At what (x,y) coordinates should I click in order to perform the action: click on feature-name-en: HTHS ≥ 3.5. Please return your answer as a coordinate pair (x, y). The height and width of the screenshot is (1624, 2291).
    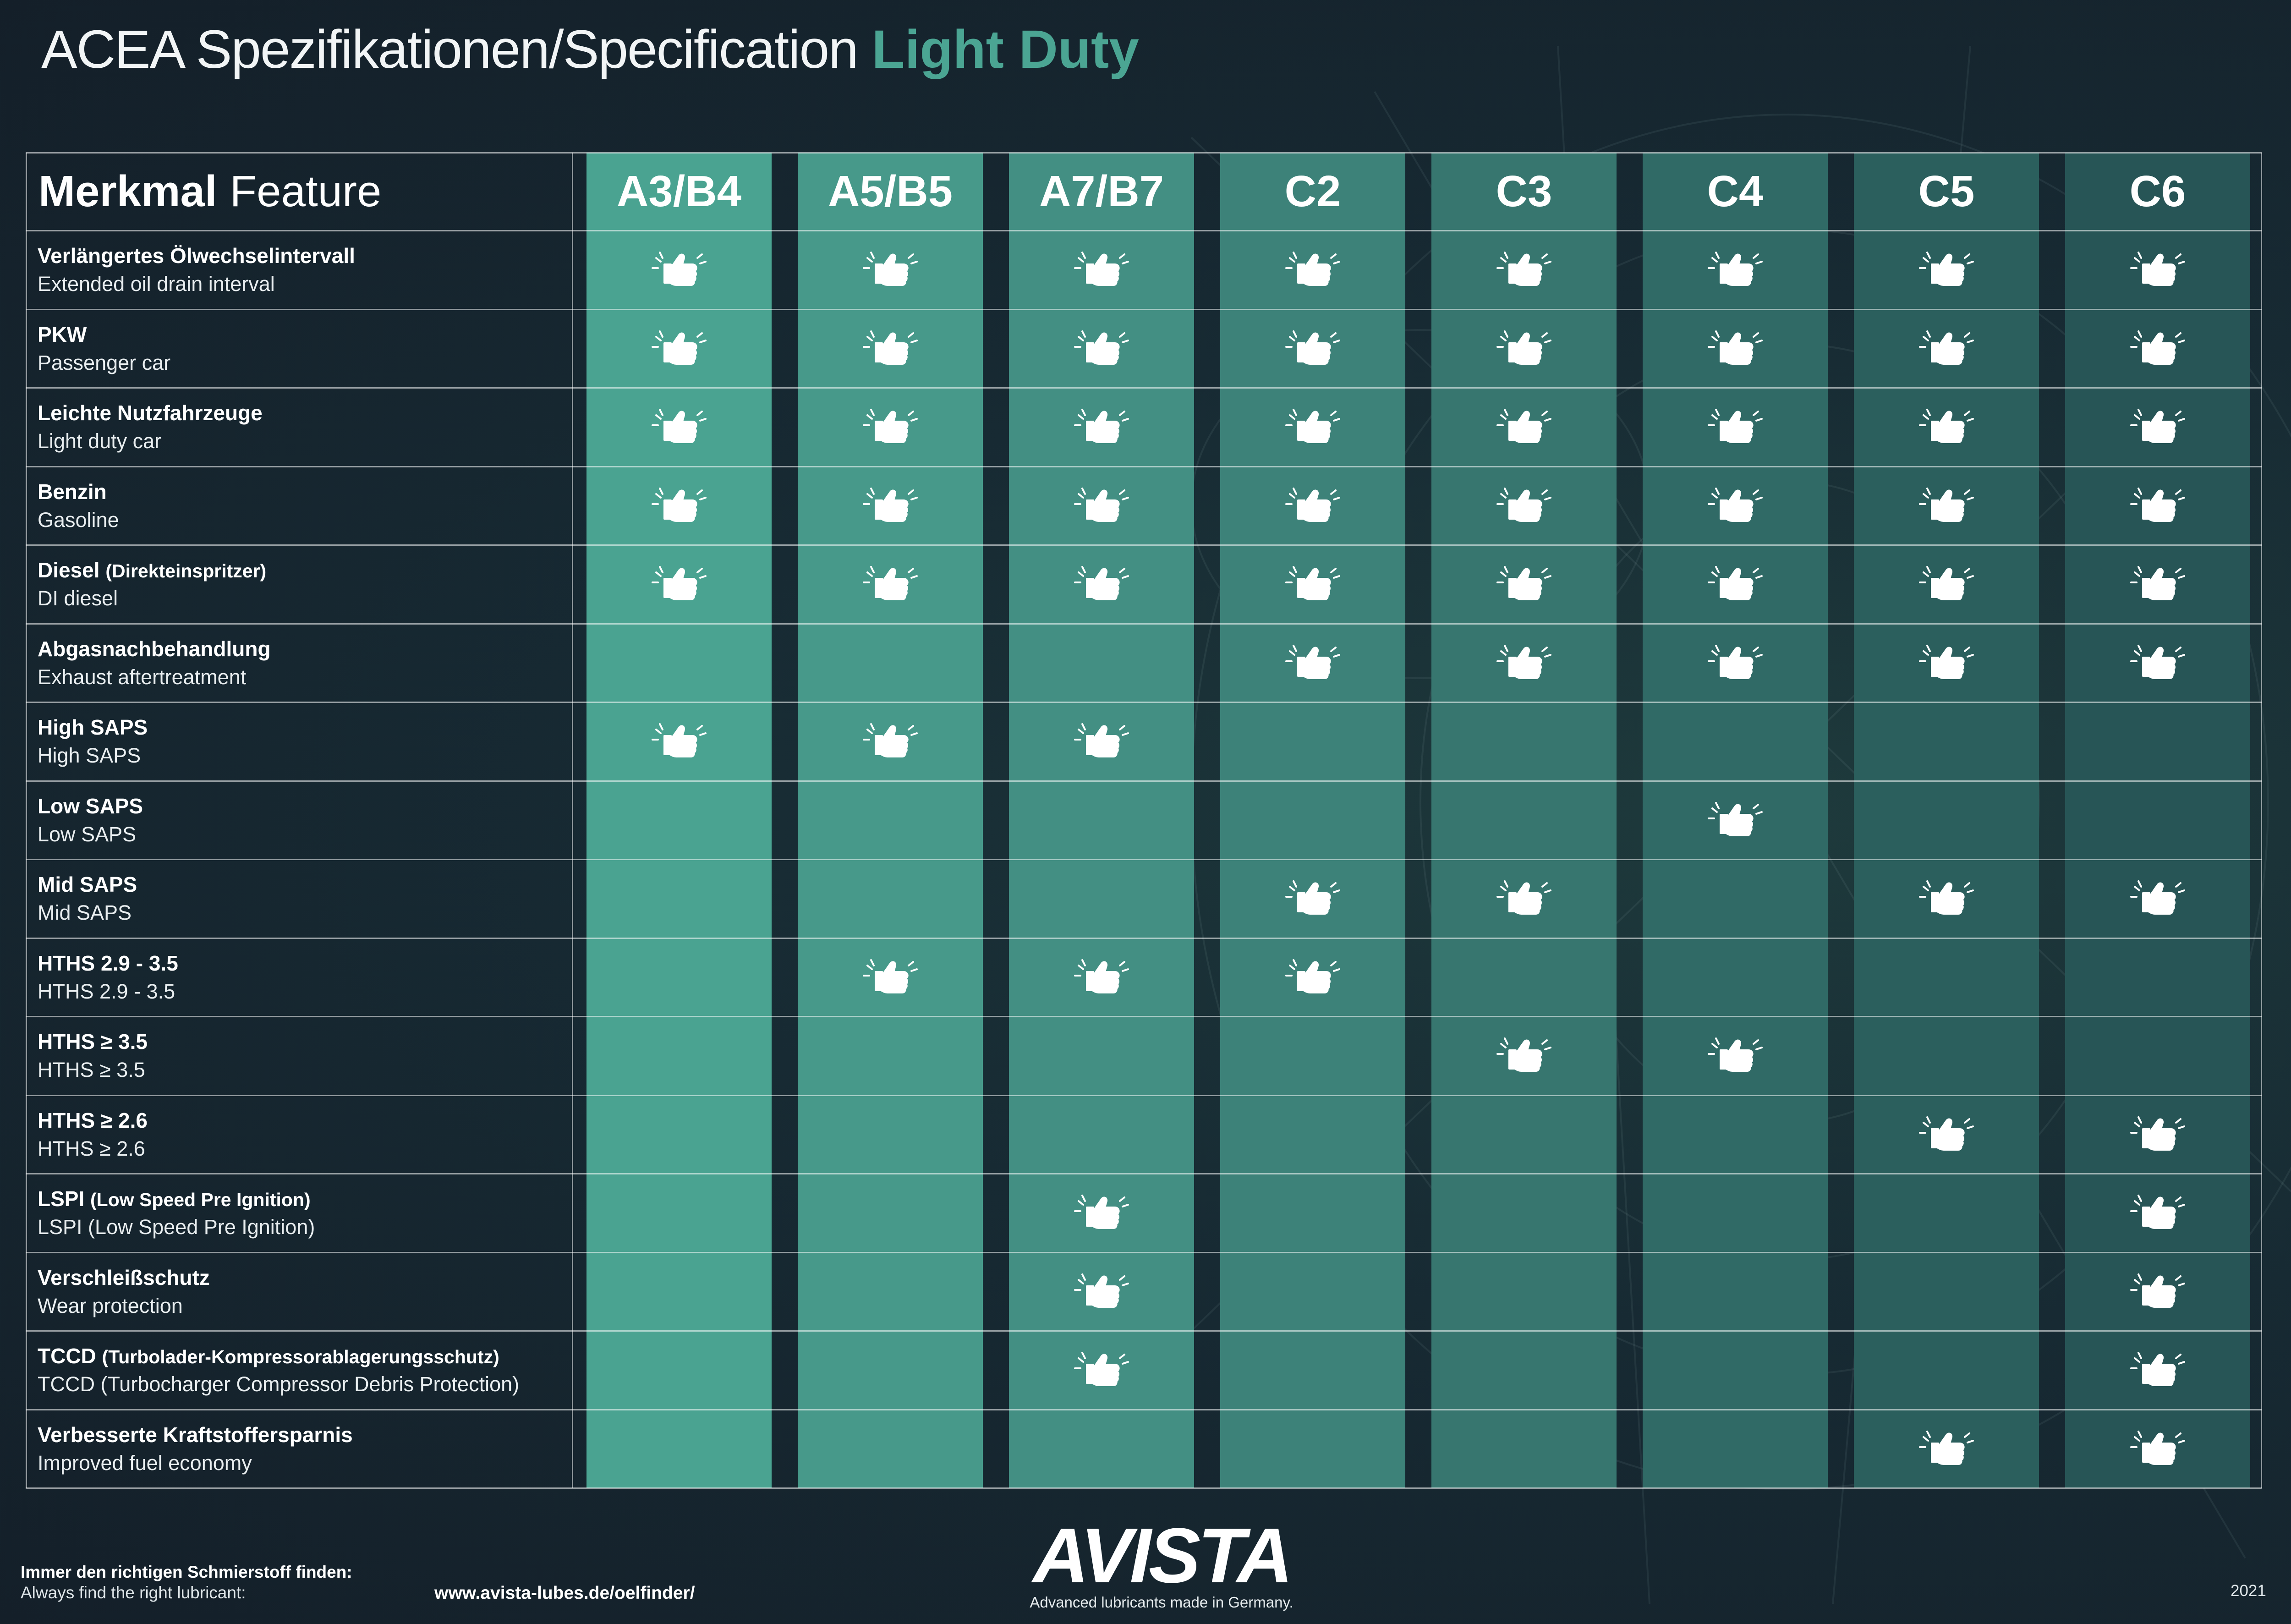
    Looking at the image, I should click on (92, 1069).